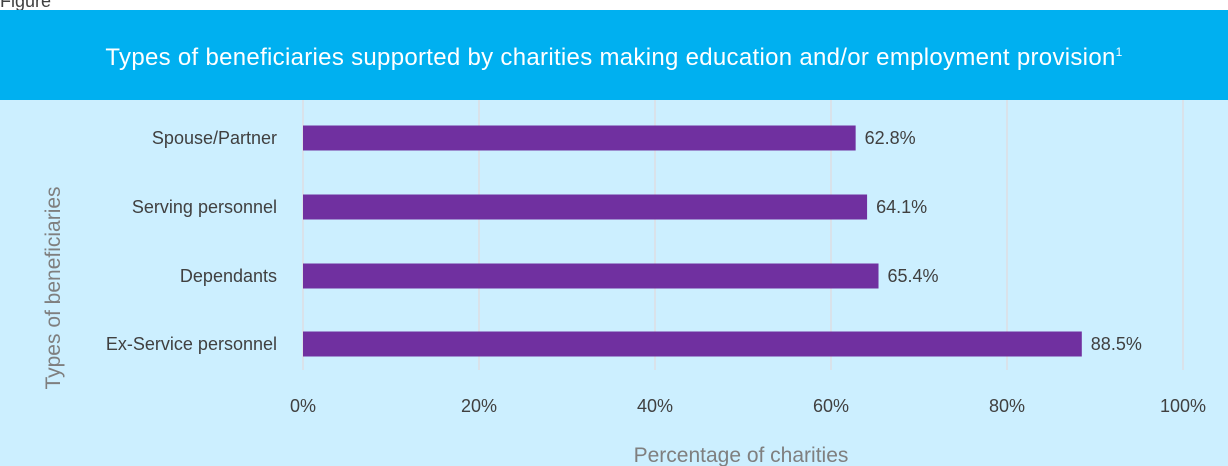 The width and height of the screenshot is (1228, 466). I want to click on data-label: 88.5%, so click(1116, 344).